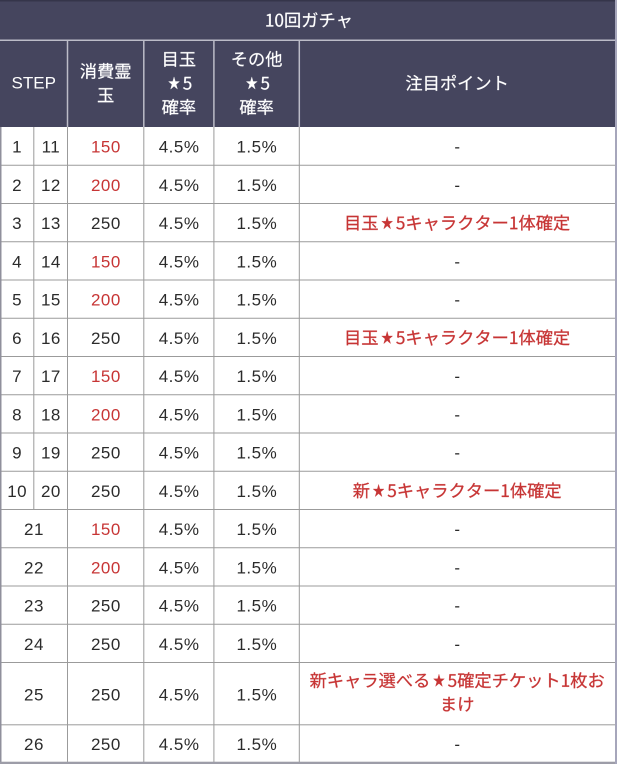 Image resolution: width=617 pixels, height=769 pixels. What do you see at coordinates (51, 147) in the screenshot?
I see `svg-text: 11` at bounding box center [51, 147].